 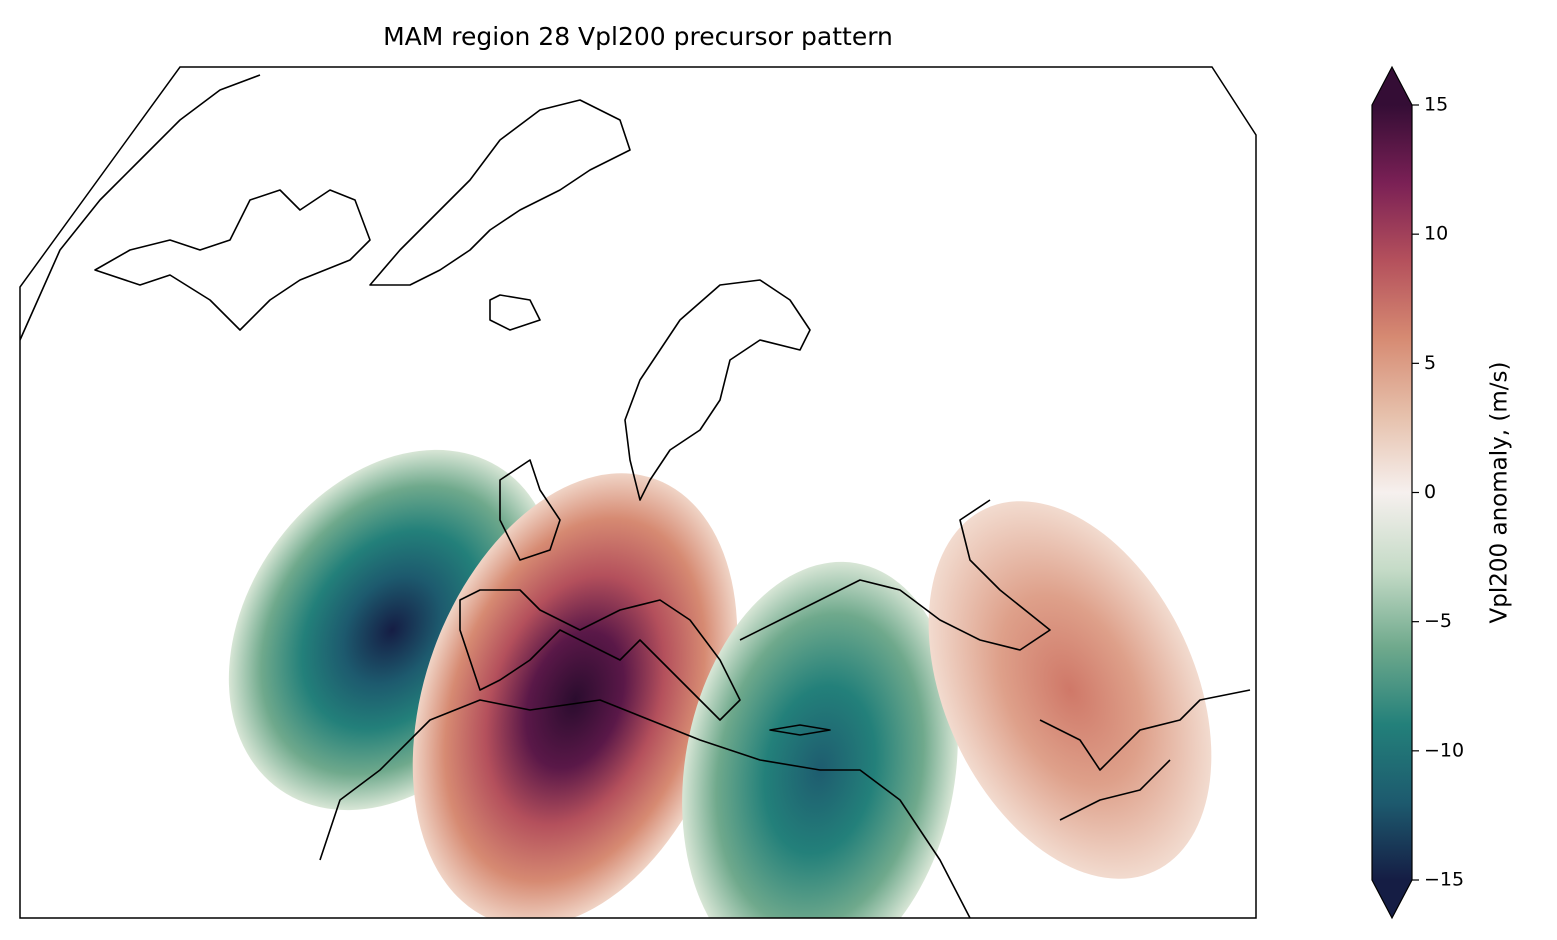 What do you see at coordinates (638, 36) in the screenshot?
I see `chart-title: MAM region 28 Vpl200 precursor pattern` at bounding box center [638, 36].